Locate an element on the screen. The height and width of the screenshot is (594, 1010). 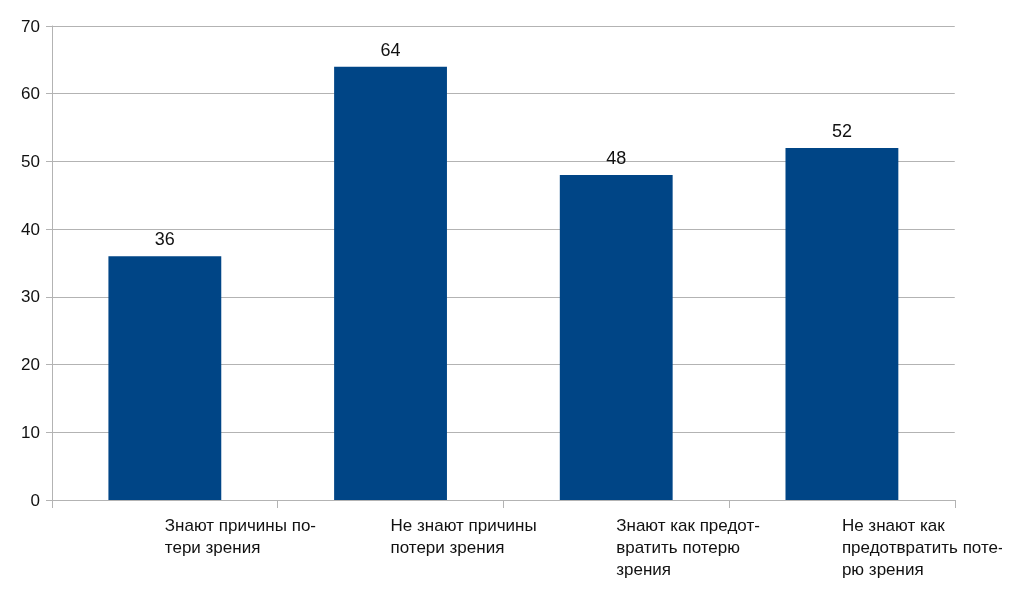
x-tick-label: Знают как предот- вратить потерю зрения is located at coordinates (688, 547).